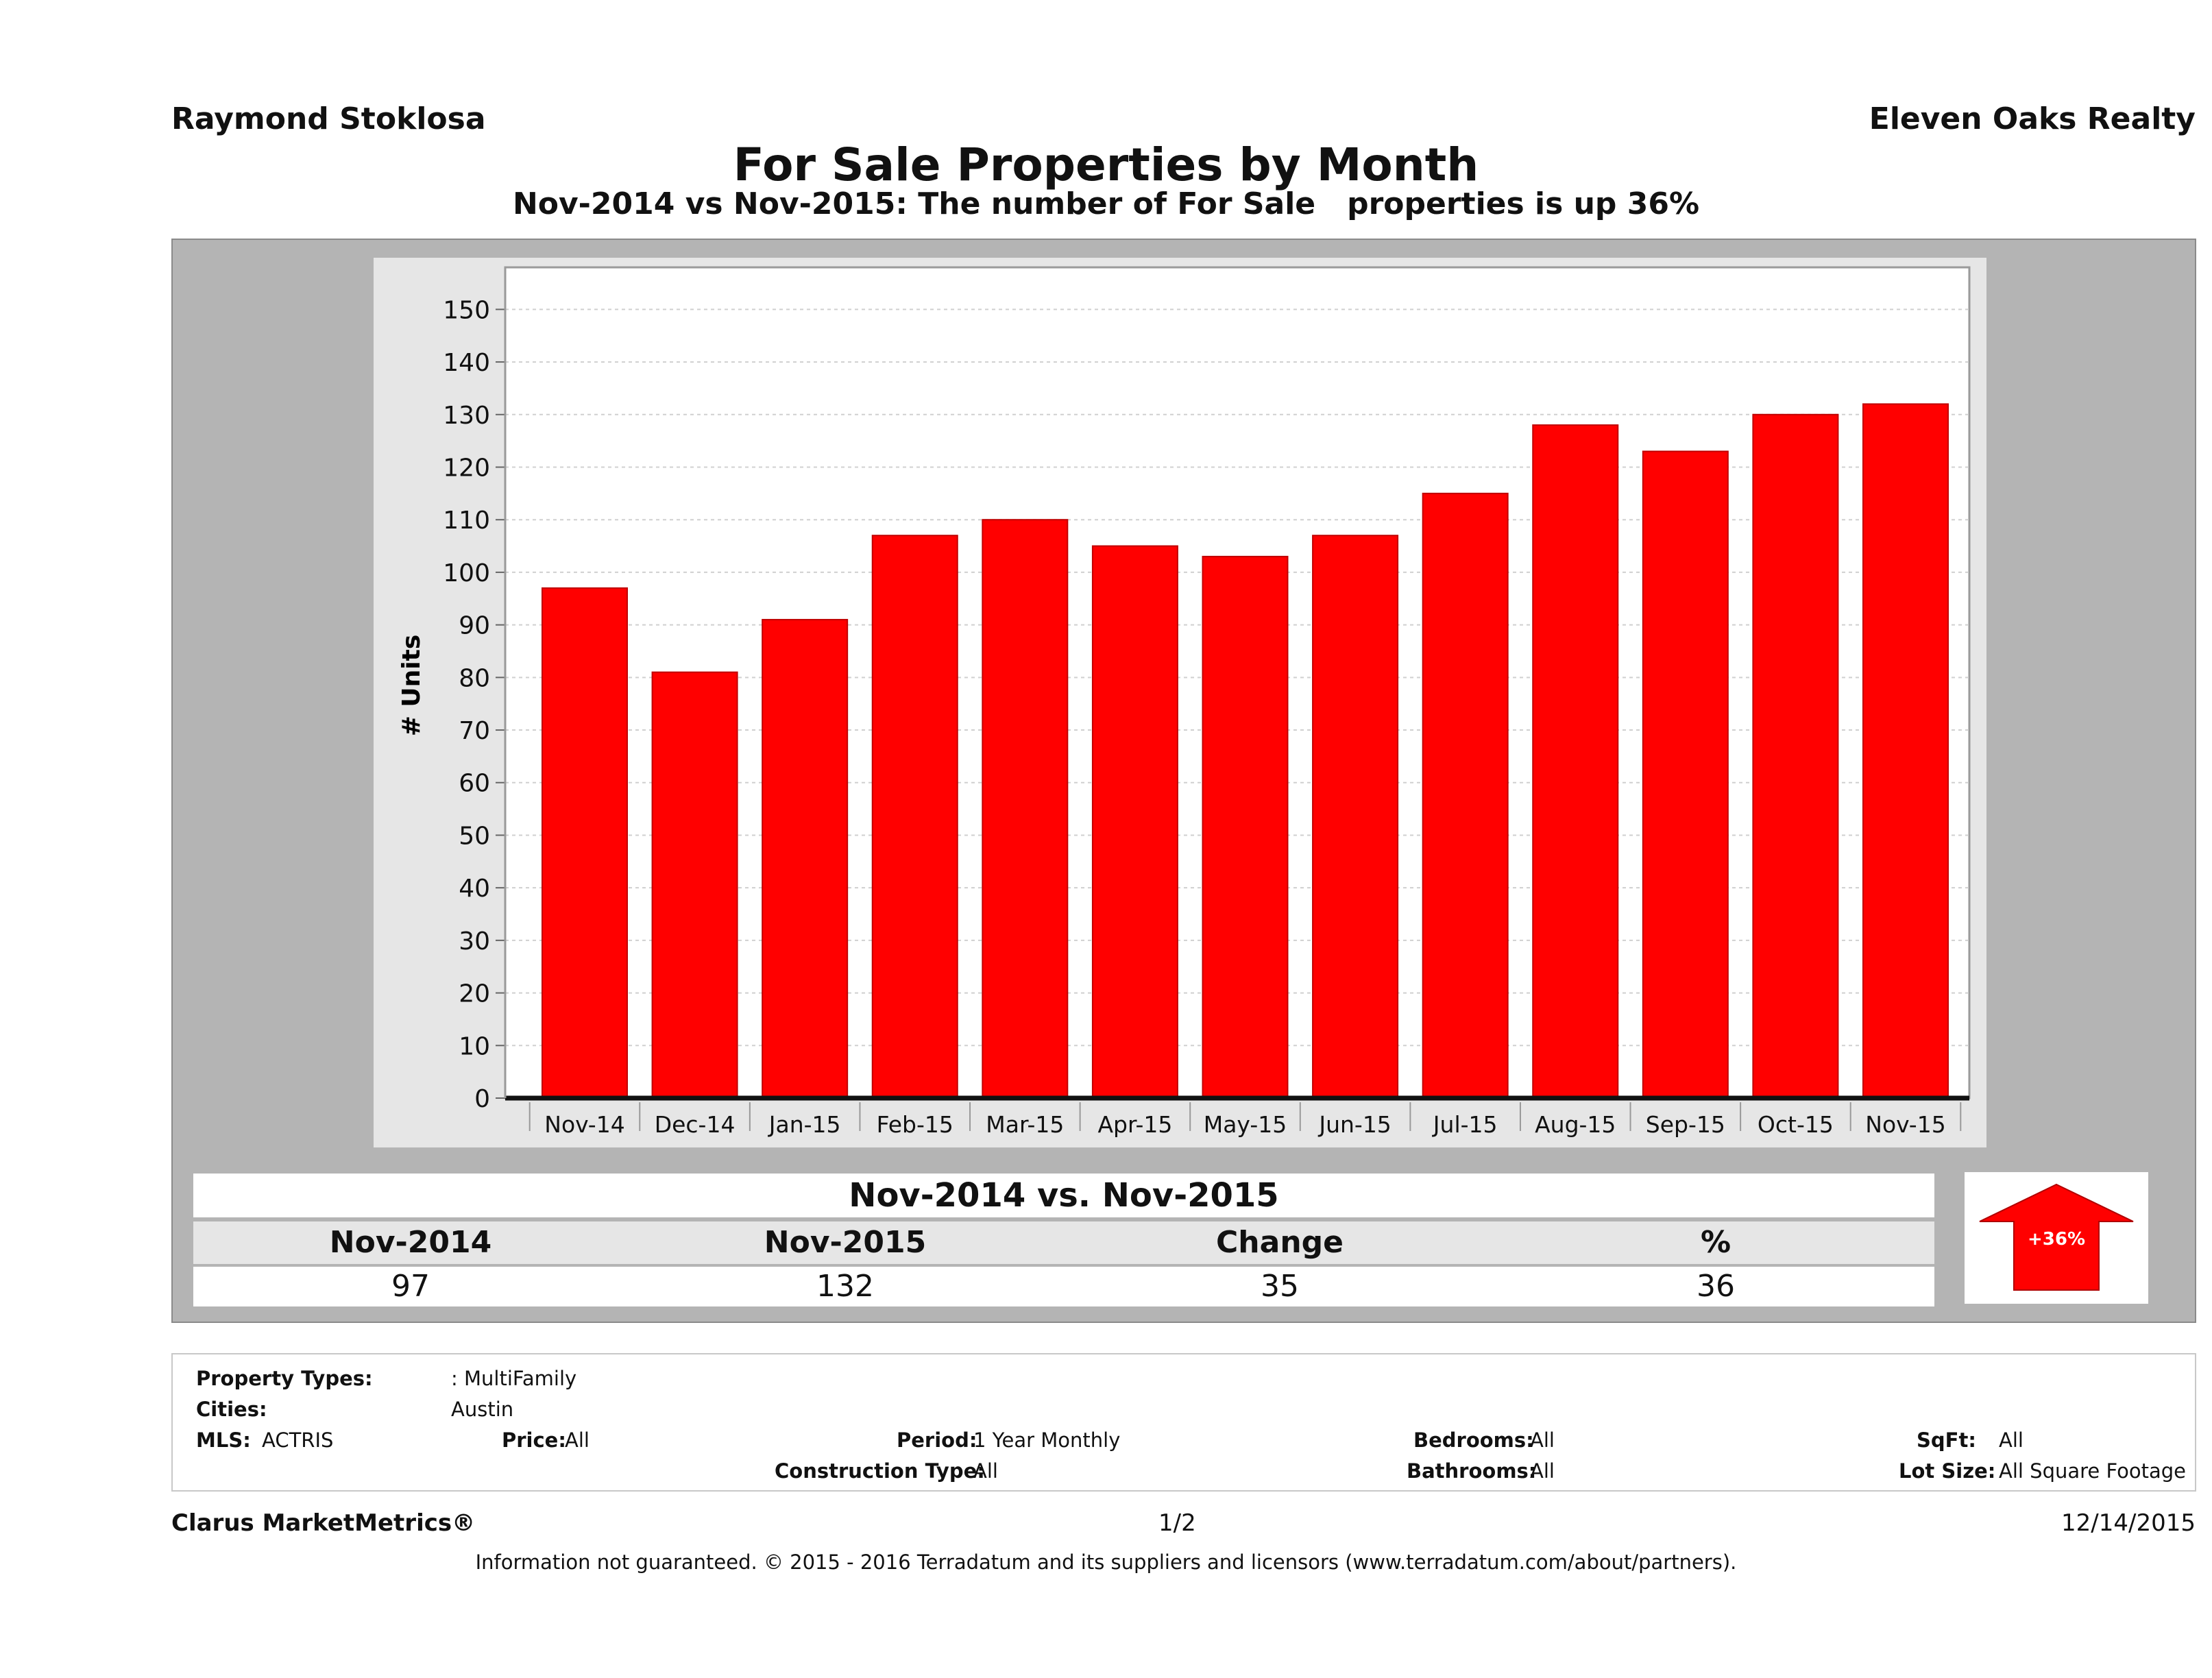 This screenshot has width=2212, height=1678. What do you see at coordinates (482, 1409) in the screenshot?
I see `cities-value: Austin` at bounding box center [482, 1409].